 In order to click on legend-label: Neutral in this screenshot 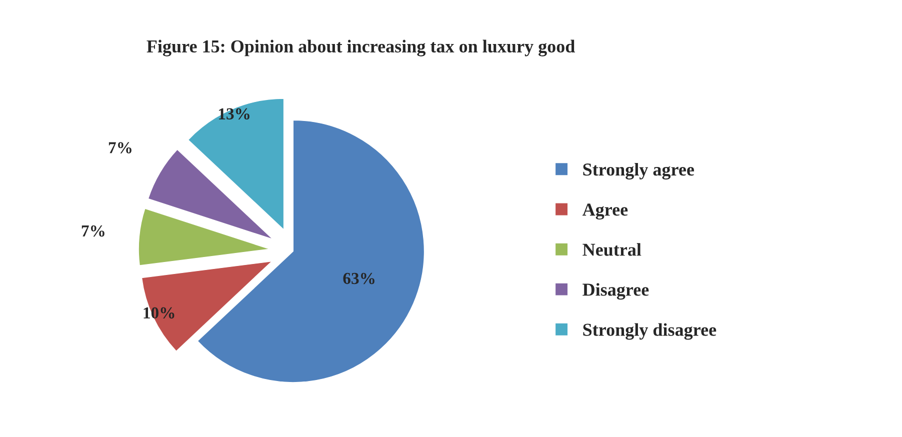, I will do `click(612, 249)`.